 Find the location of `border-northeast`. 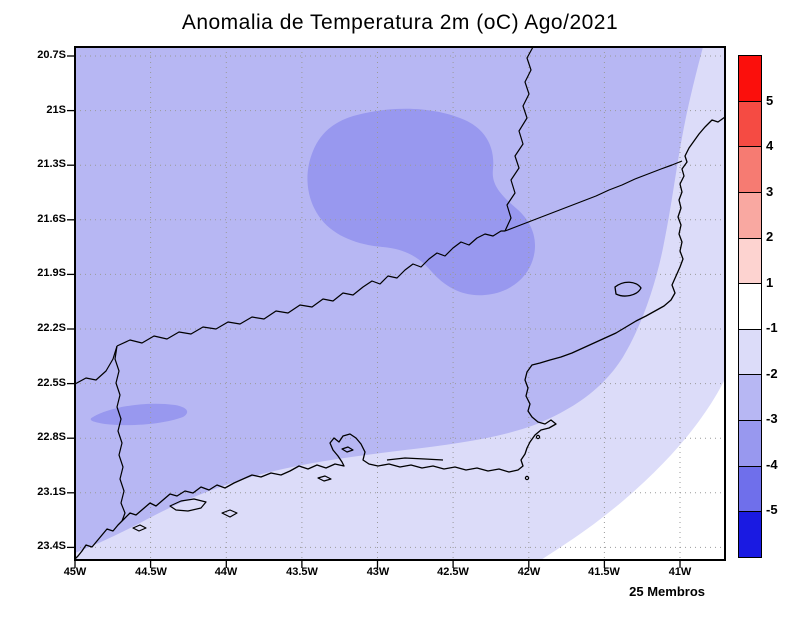

border-northeast is located at coordinates (593, 196).